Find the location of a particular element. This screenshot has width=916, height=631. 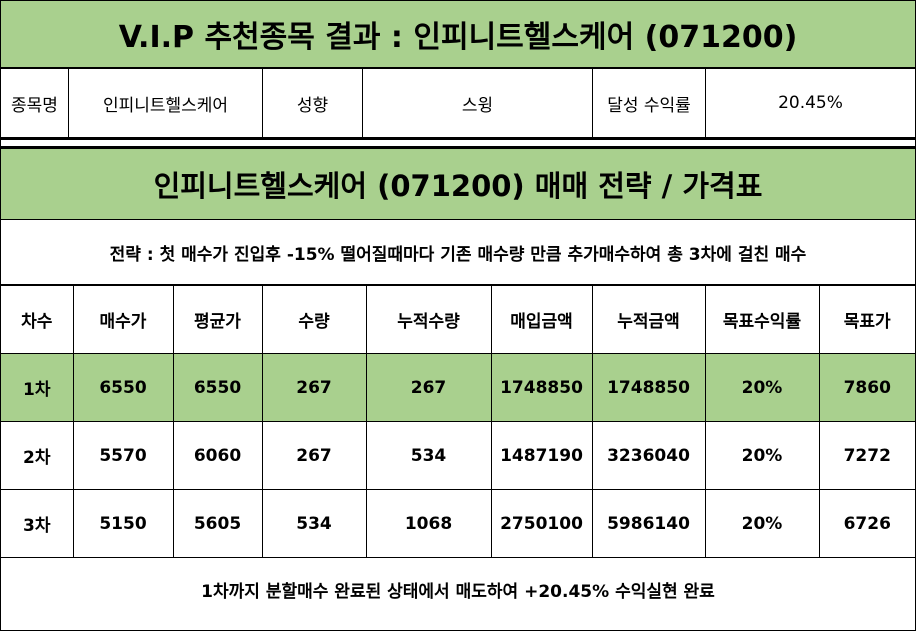

cell-round: 3차 is located at coordinates (37, 523).